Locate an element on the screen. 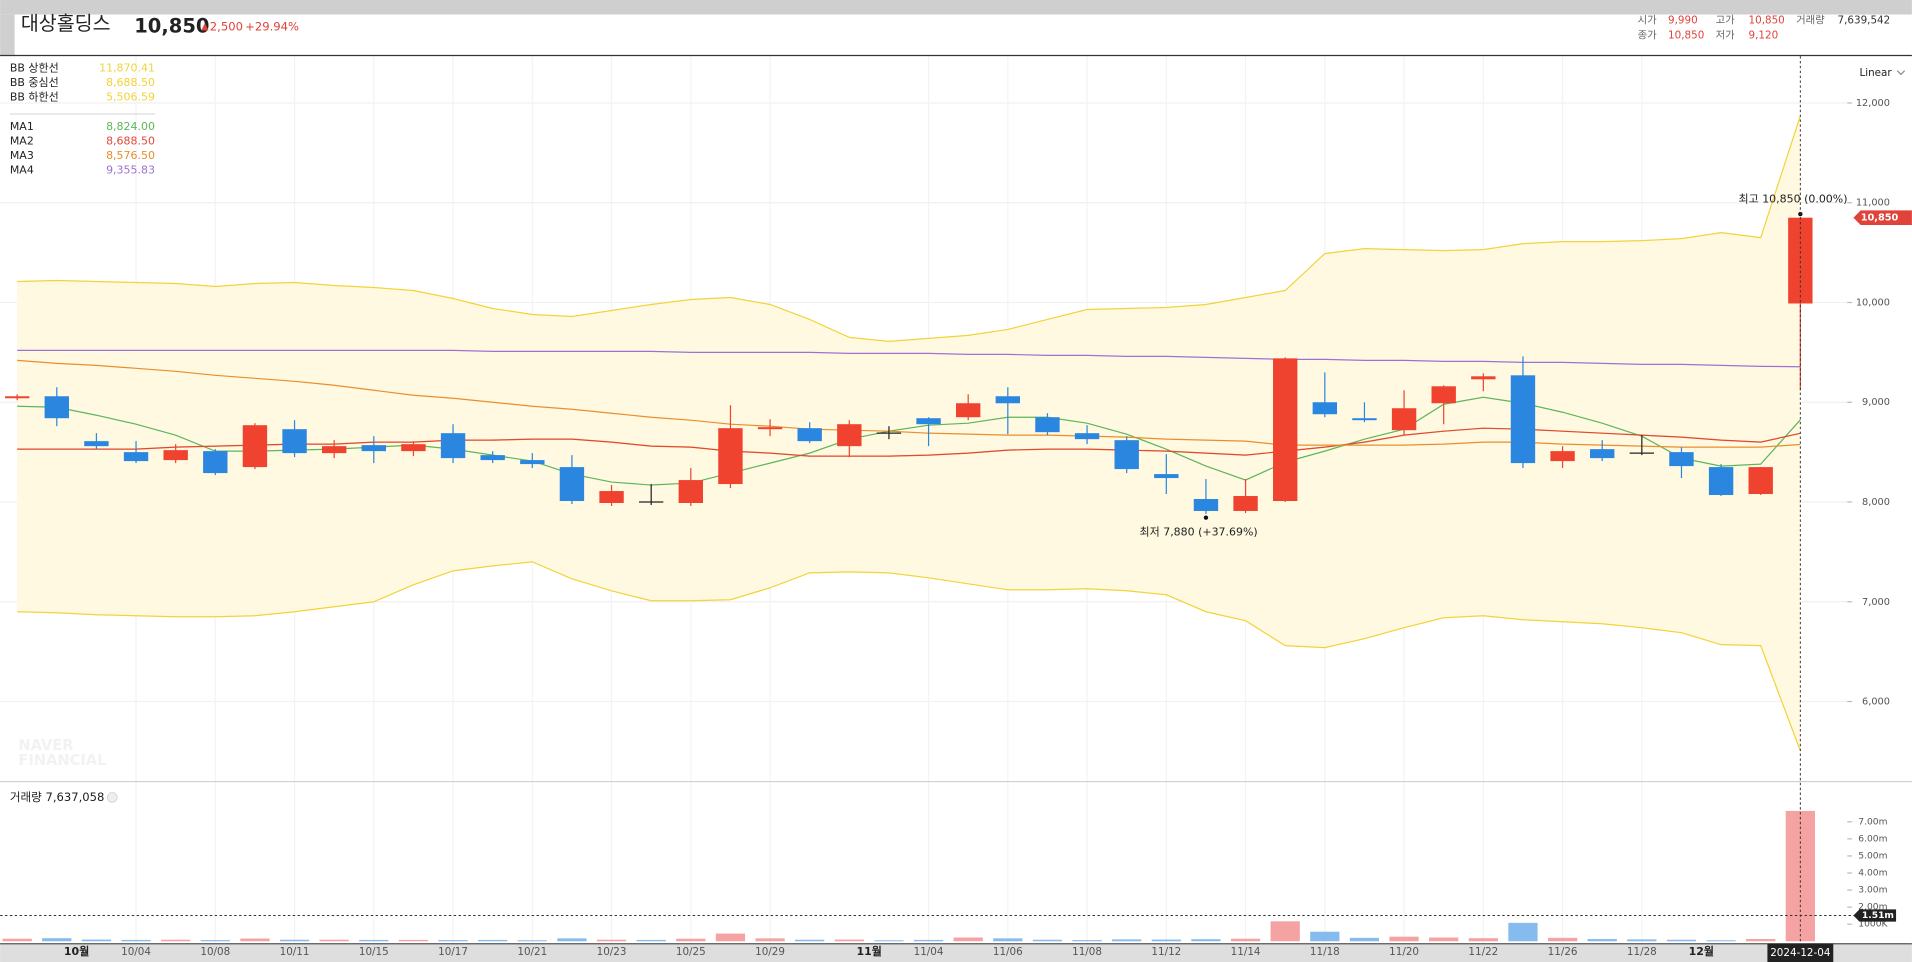  x-month-label: 11월 is located at coordinates (868, 951).